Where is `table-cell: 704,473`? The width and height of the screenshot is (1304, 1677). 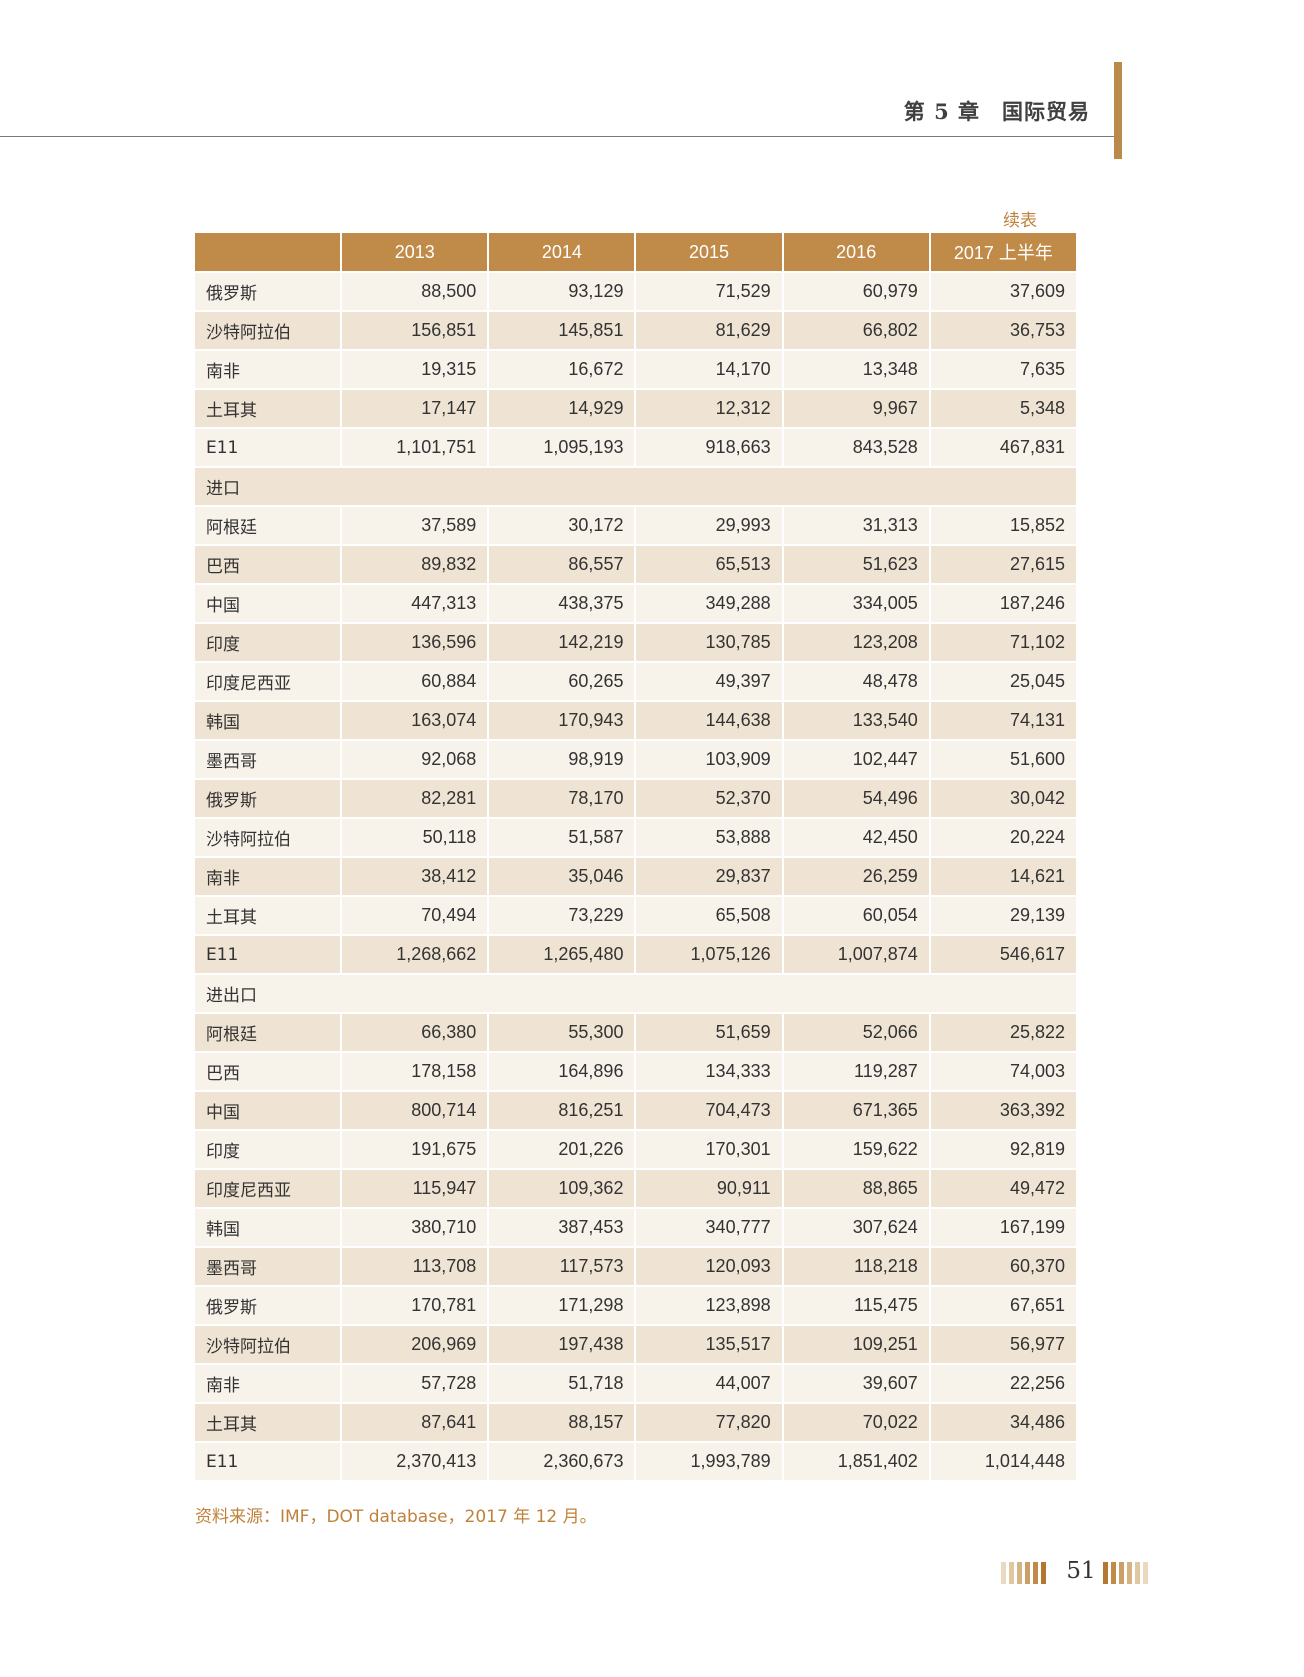
table-cell: 704,473 is located at coordinates (709, 1110).